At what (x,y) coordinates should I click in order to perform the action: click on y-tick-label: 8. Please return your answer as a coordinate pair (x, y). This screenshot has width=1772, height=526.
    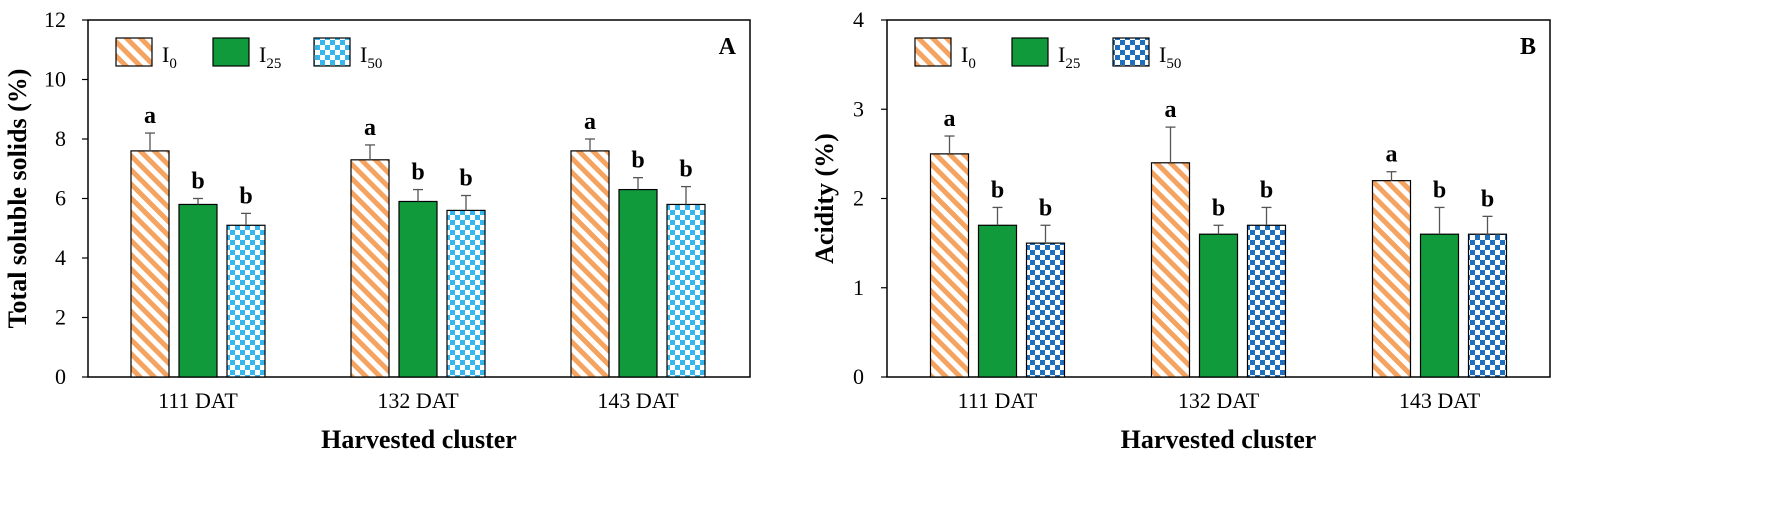
    Looking at the image, I should click on (60, 138).